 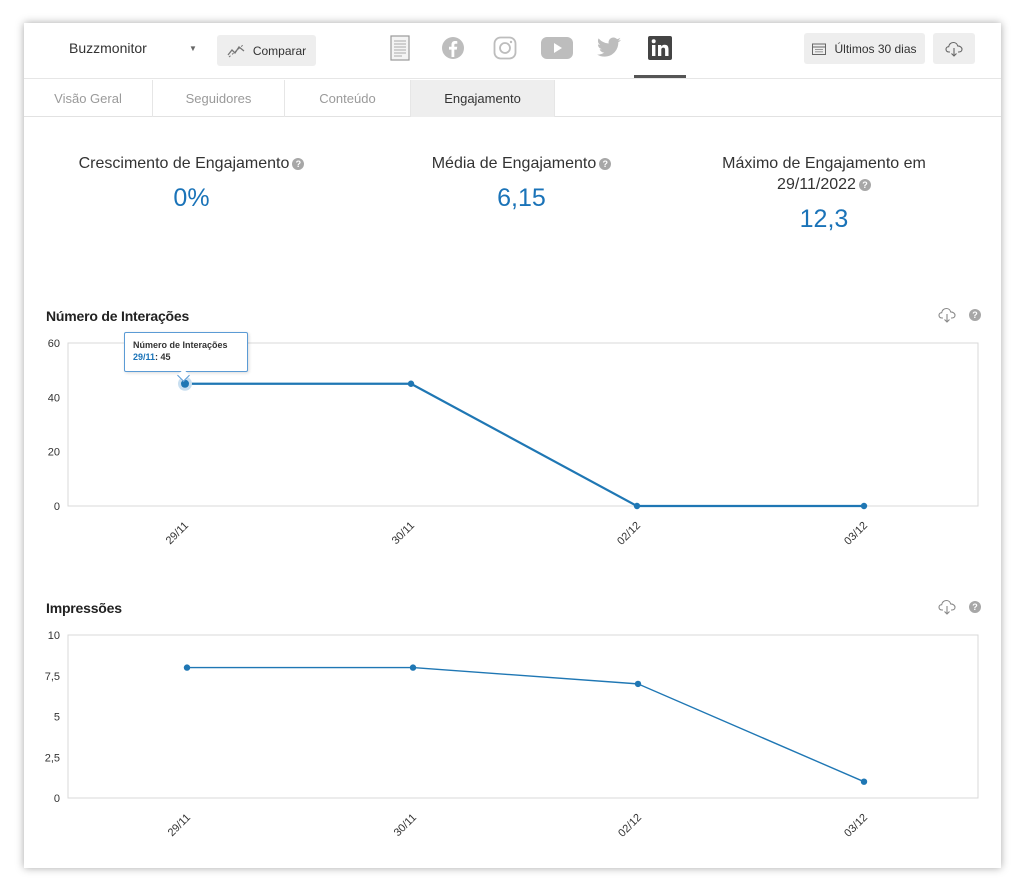 I want to click on instagram-icon, so click(x=505, y=48).